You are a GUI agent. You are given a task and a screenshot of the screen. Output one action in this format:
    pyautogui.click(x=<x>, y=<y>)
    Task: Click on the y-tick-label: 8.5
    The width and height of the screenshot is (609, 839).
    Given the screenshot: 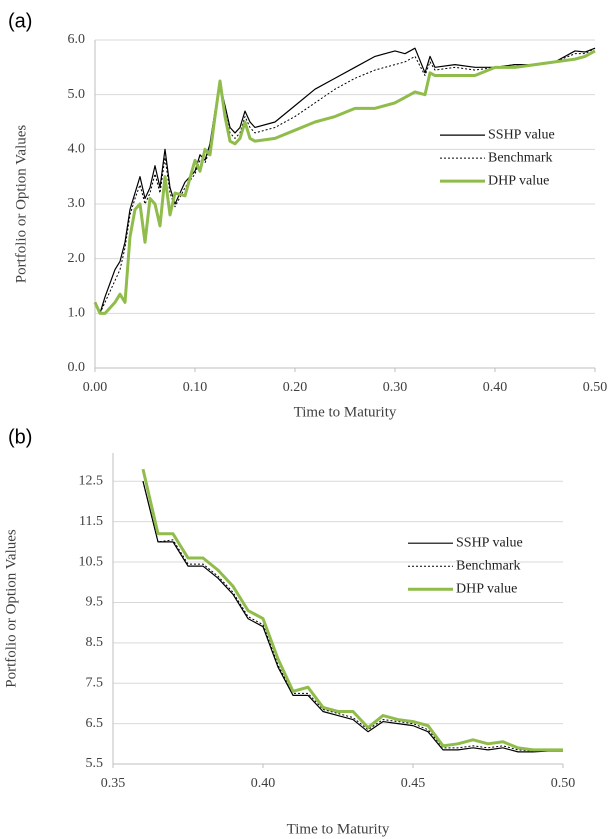 What is the action you would take?
    pyautogui.click(x=95, y=642)
    